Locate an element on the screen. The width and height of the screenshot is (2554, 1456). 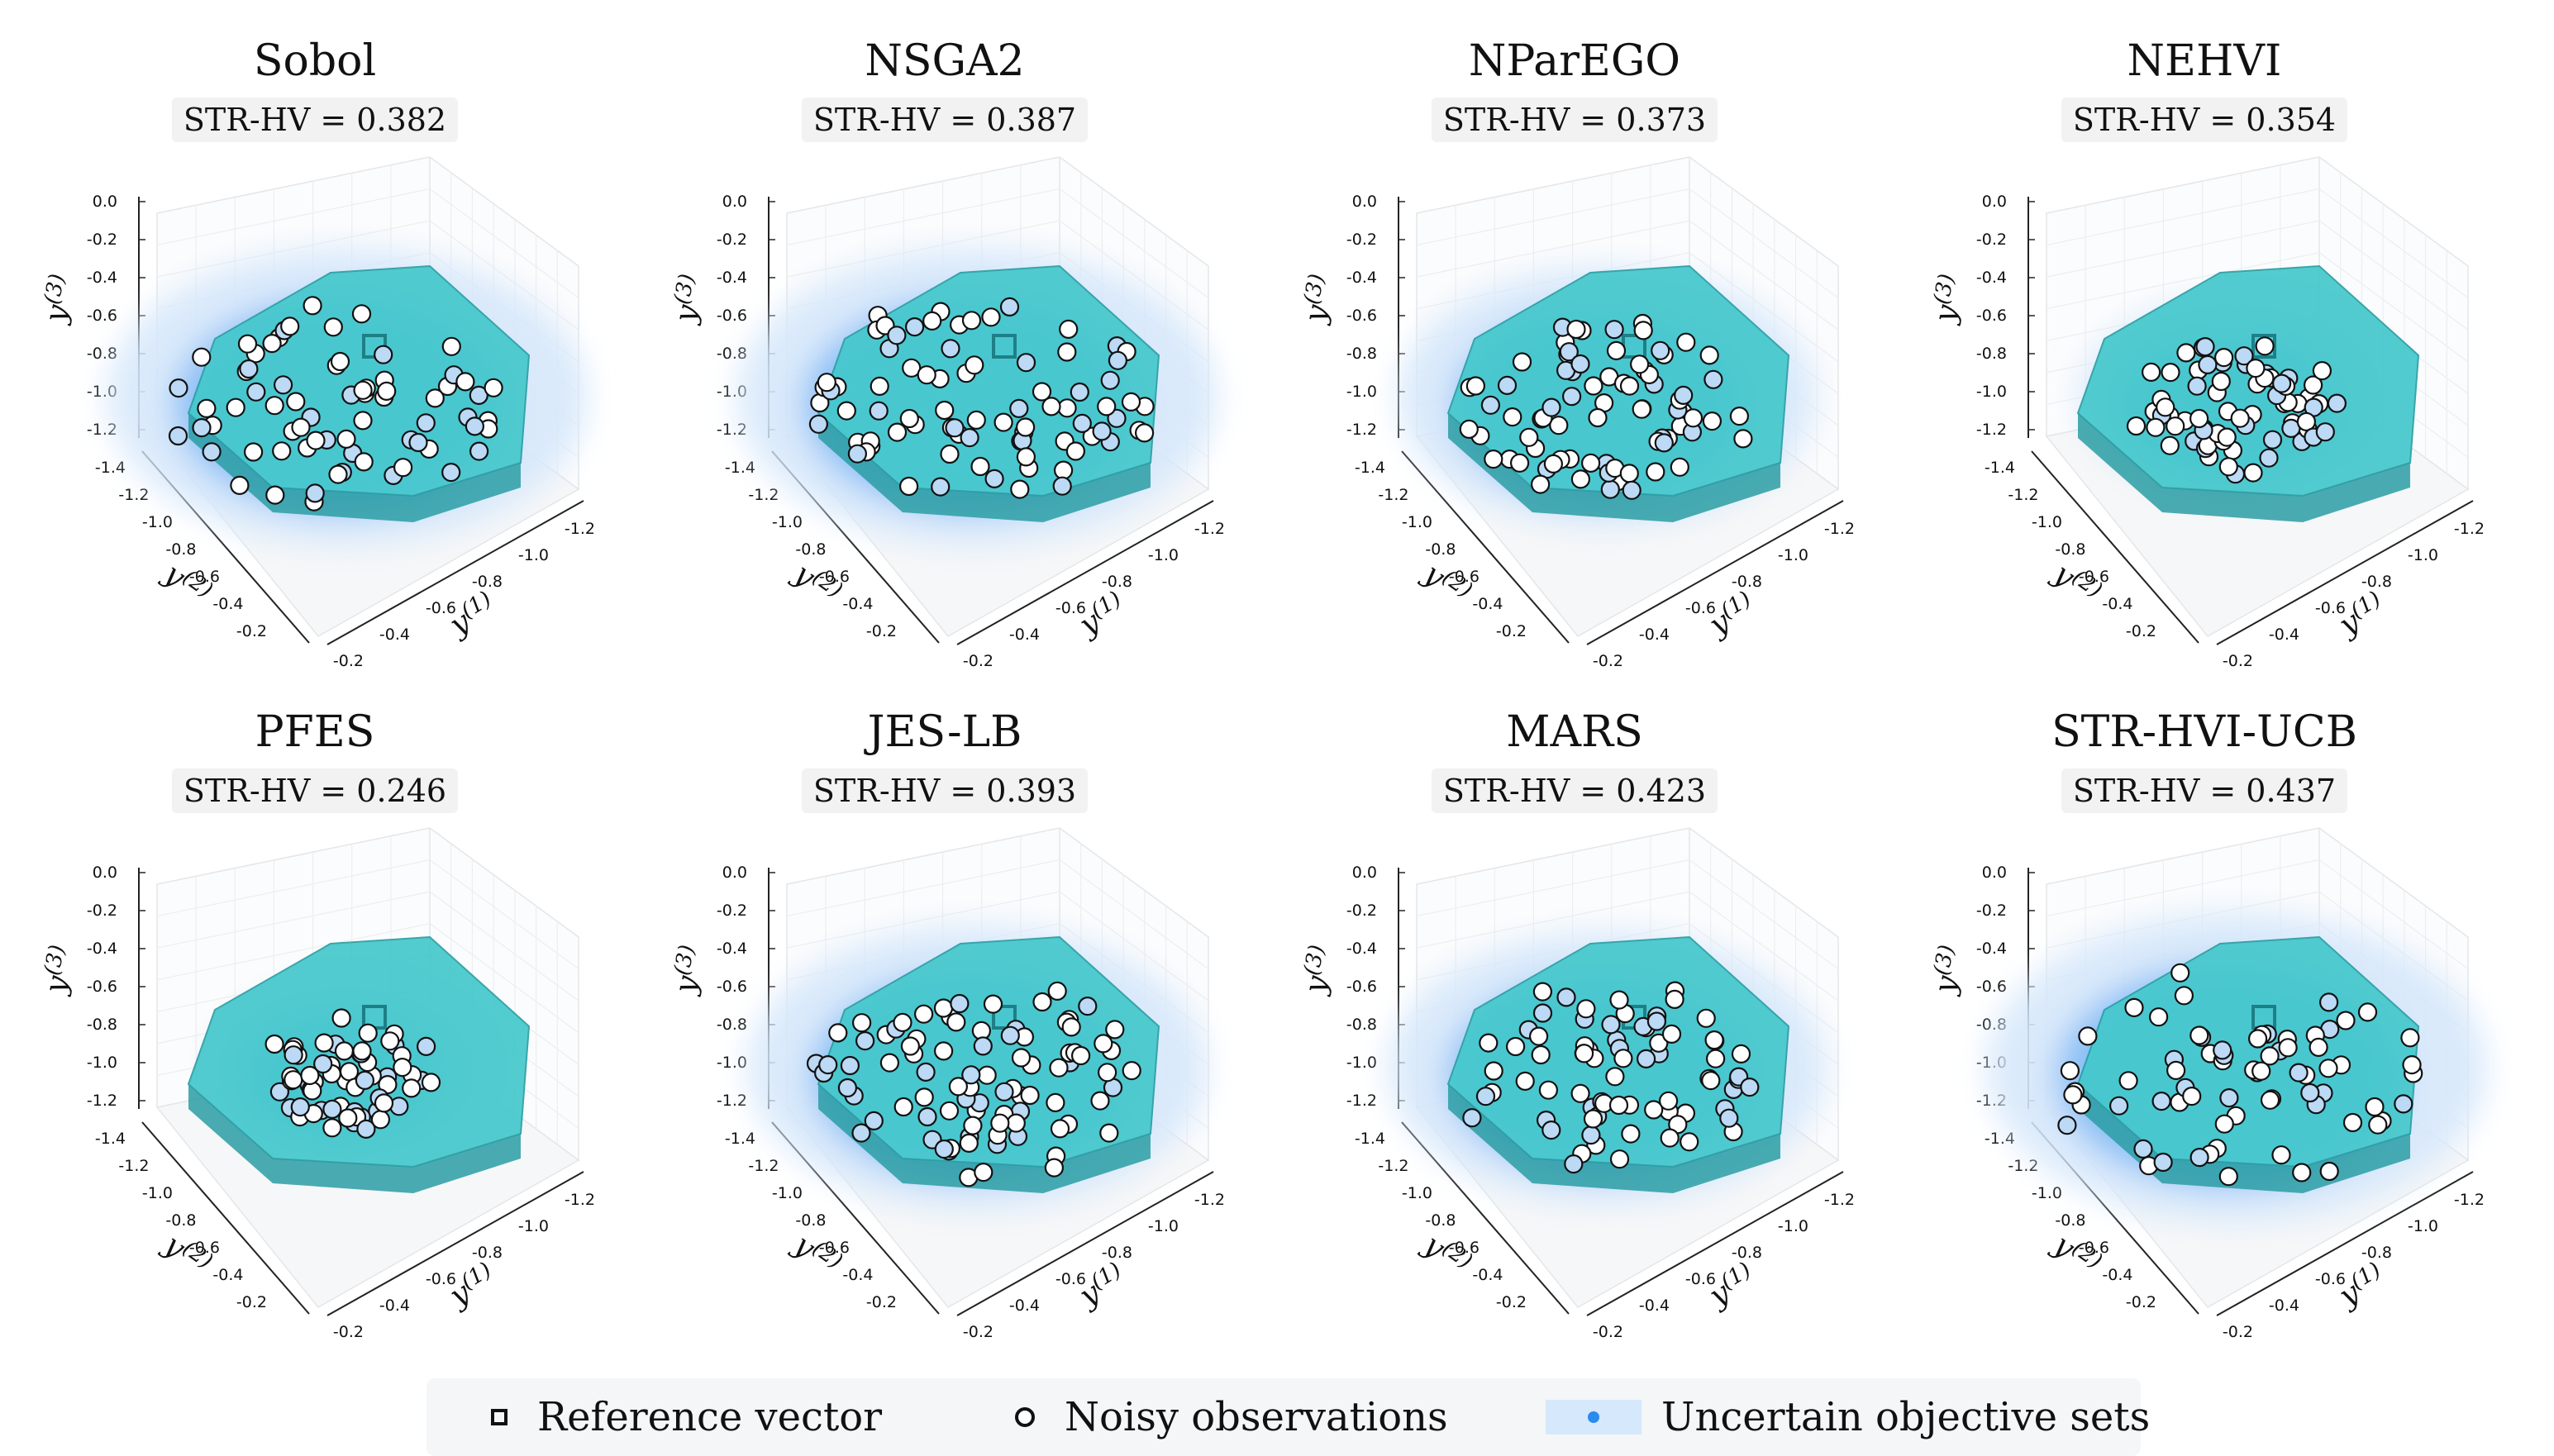
y-tick-label: -0.8 is located at coordinates (2070, 1220).